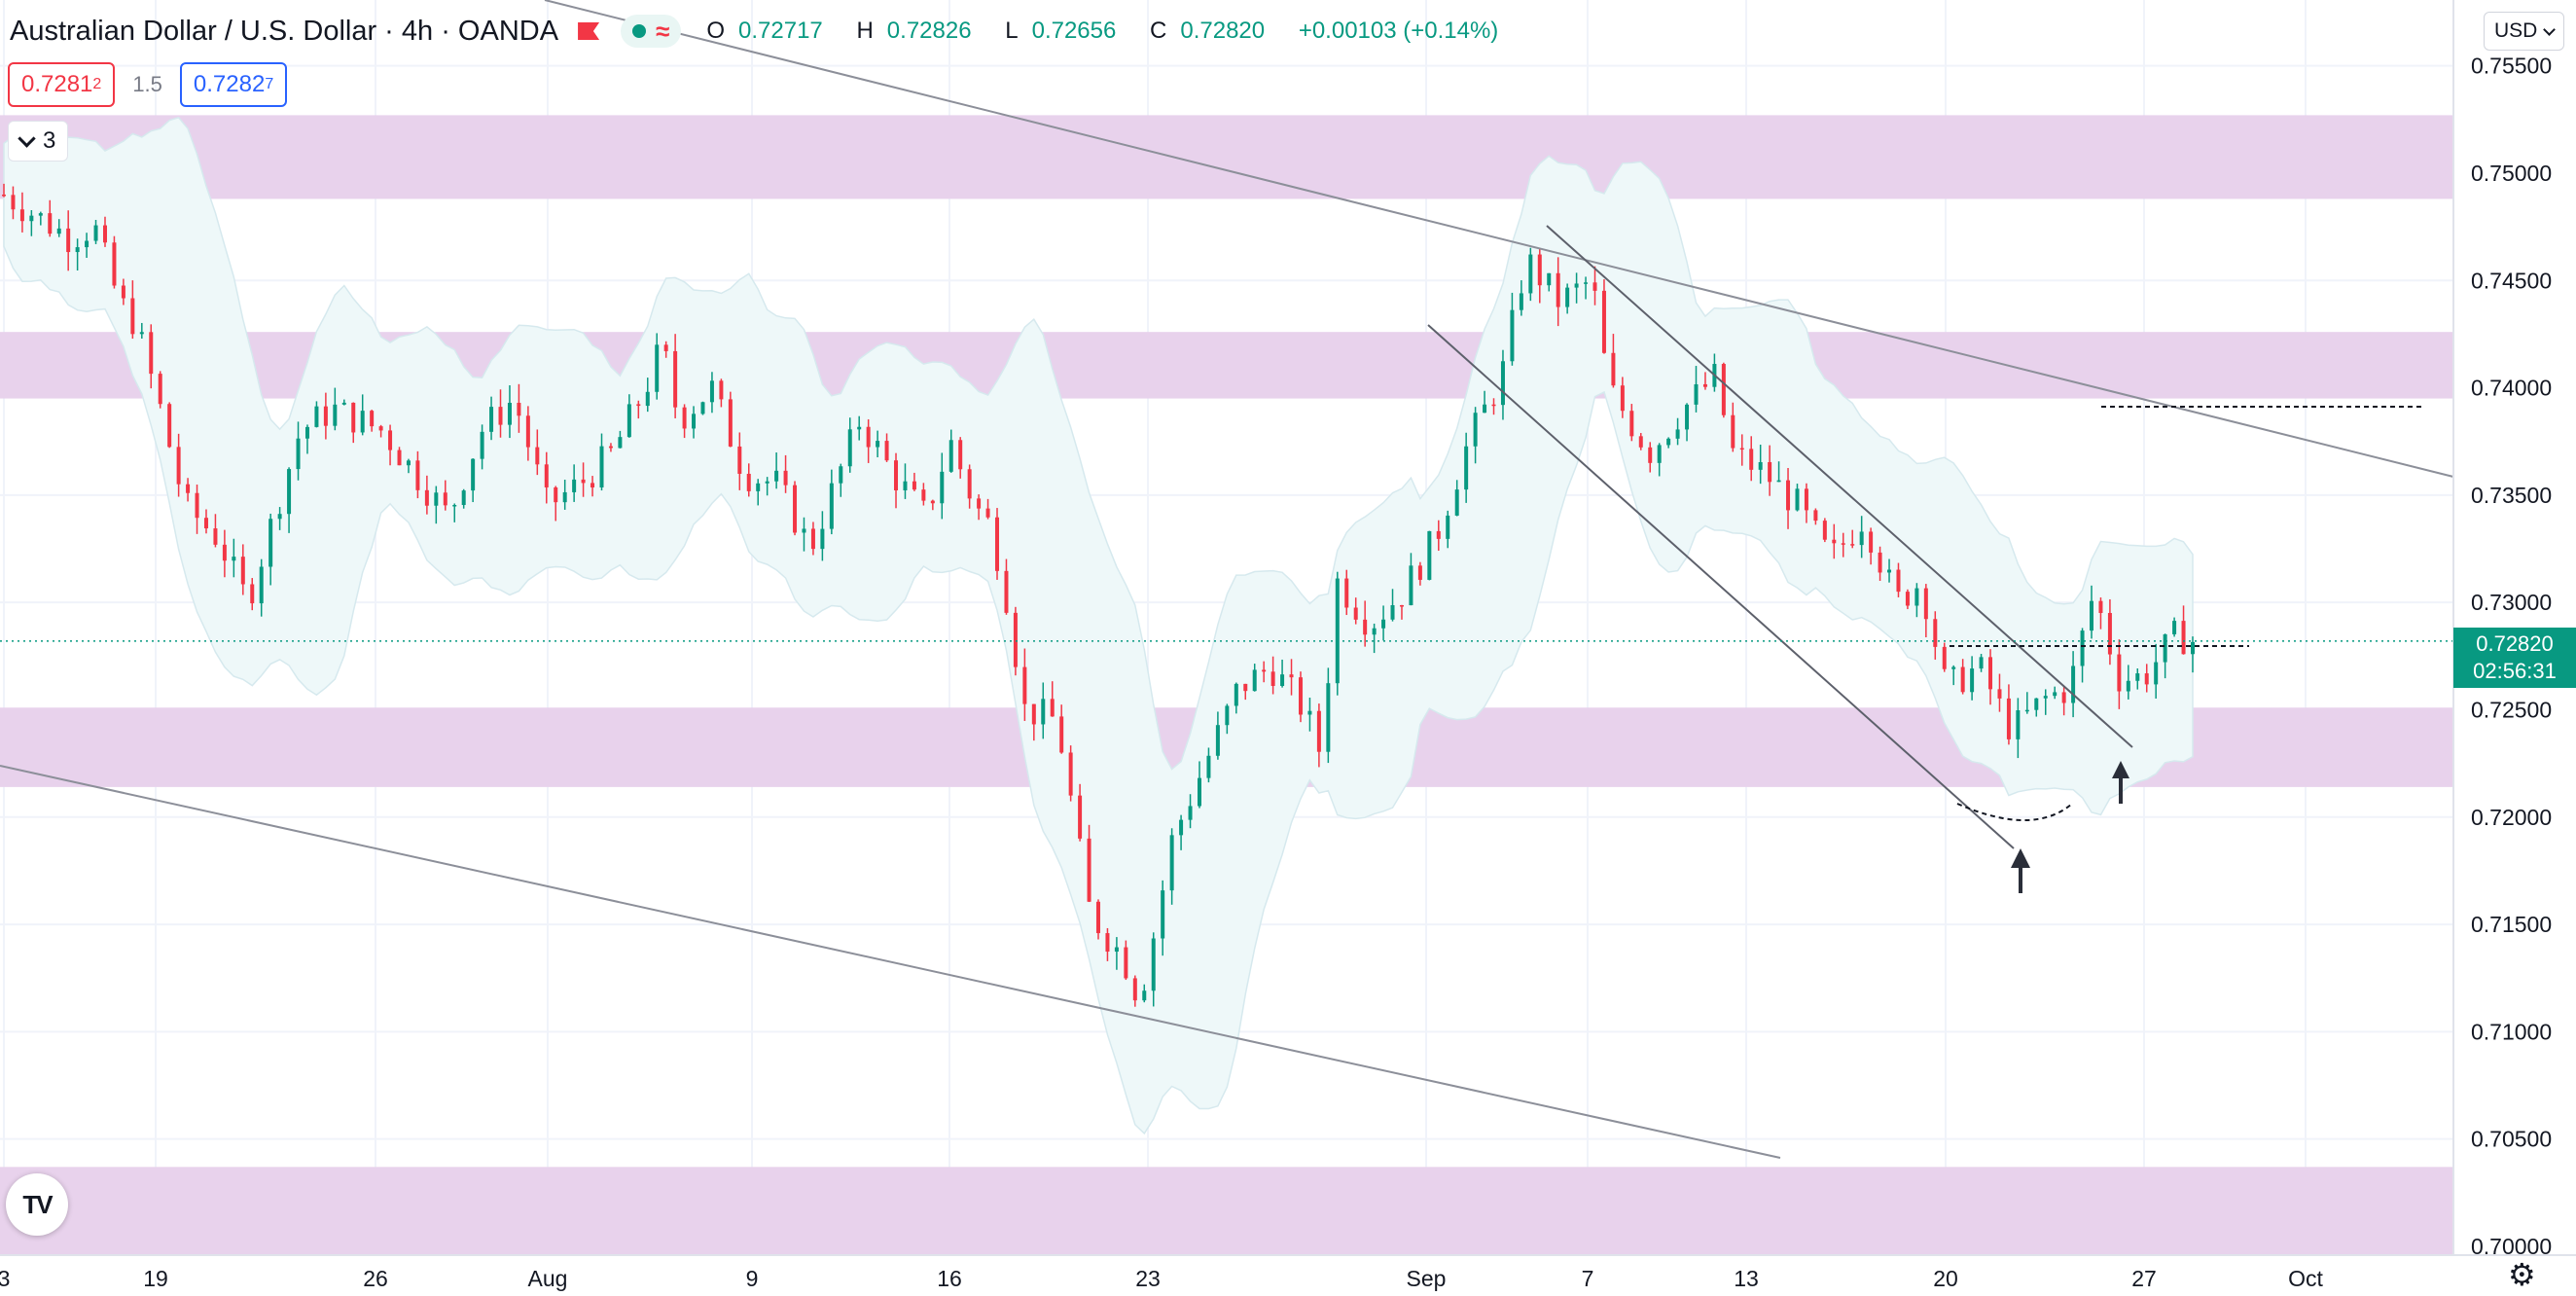 This screenshot has width=2576, height=1296. What do you see at coordinates (663, 31) in the screenshot?
I see `wave-icon: ≈` at bounding box center [663, 31].